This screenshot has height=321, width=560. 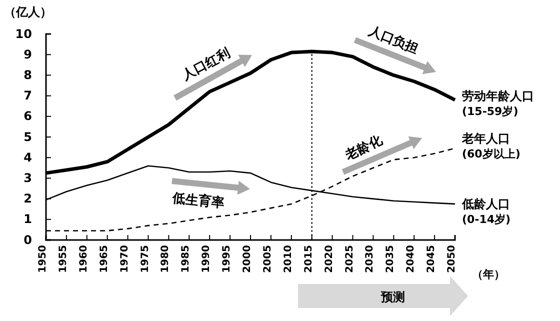 I want to click on annotation: 人口红利, so click(x=205, y=64).